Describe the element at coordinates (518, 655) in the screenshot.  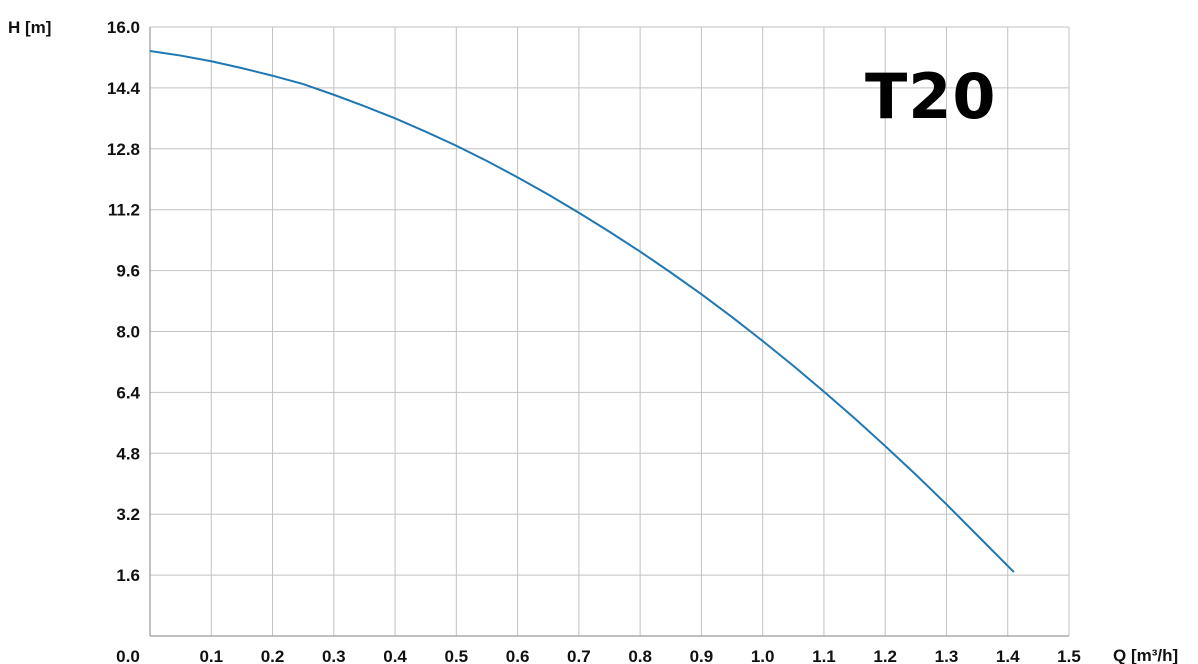
I see `x-tick-label: 0.6` at that location.